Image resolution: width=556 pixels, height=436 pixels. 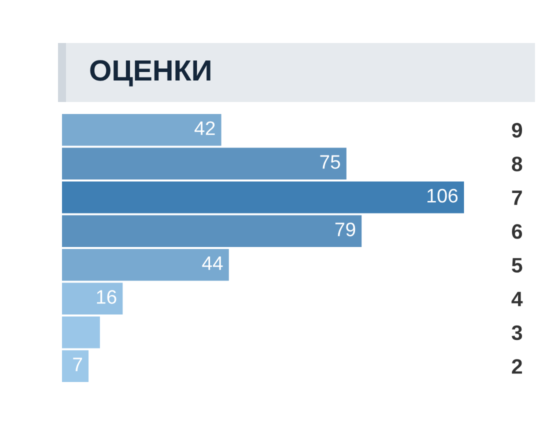 What do you see at coordinates (517, 231) in the screenshot?
I see `y-tick-label: 6` at bounding box center [517, 231].